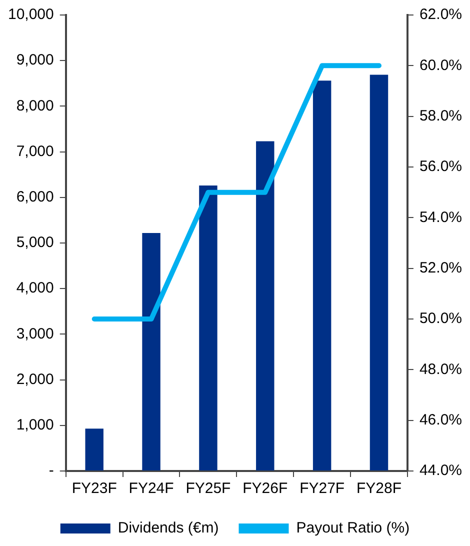 The width and height of the screenshot is (470, 546). What do you see at coordinates (35, 243) in the screenshot?
I see `y-tick-label: 5,000` at bounding box center [35, 243].